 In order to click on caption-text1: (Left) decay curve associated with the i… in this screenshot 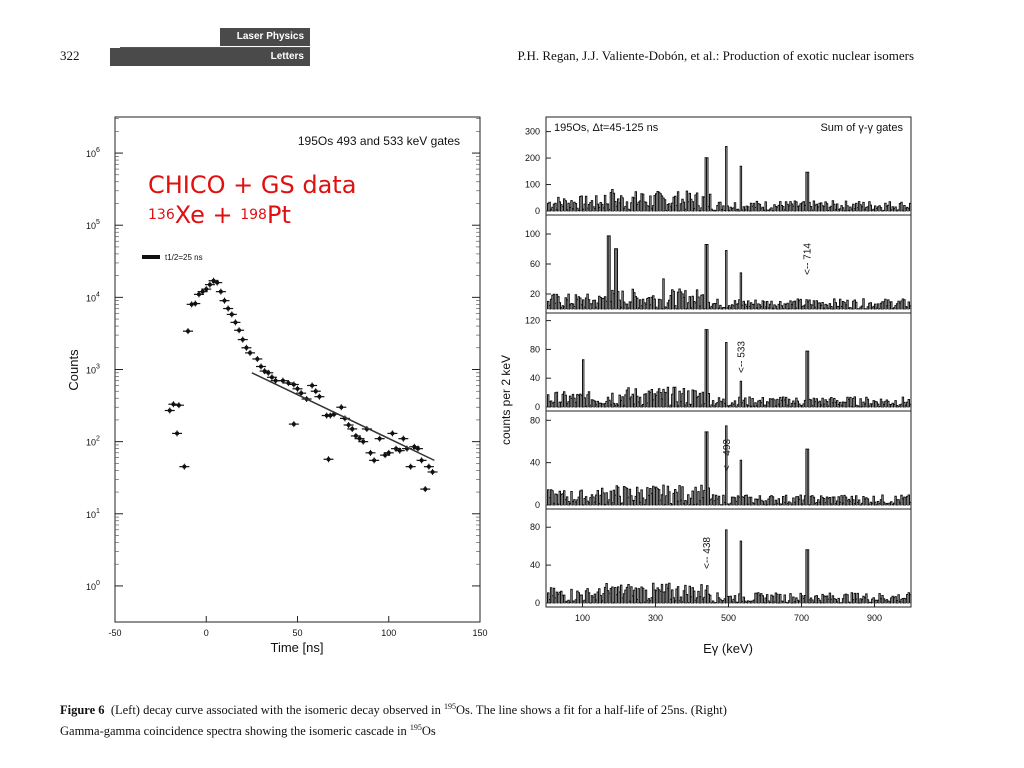, I will do `click(275, 710)`.